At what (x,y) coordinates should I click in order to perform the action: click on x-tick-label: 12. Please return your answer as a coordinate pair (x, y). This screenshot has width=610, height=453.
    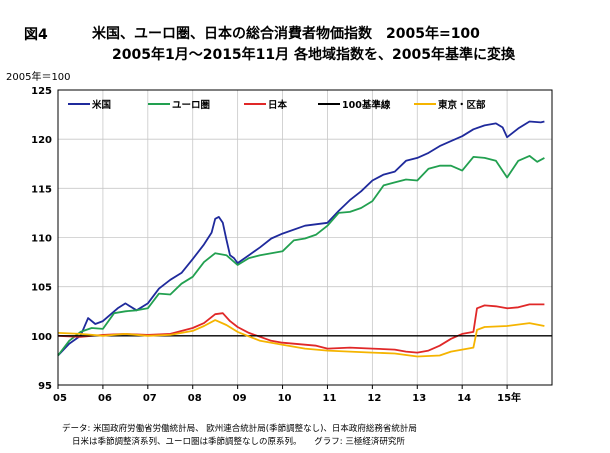
    Looking at the image, I should click on (374, 398).